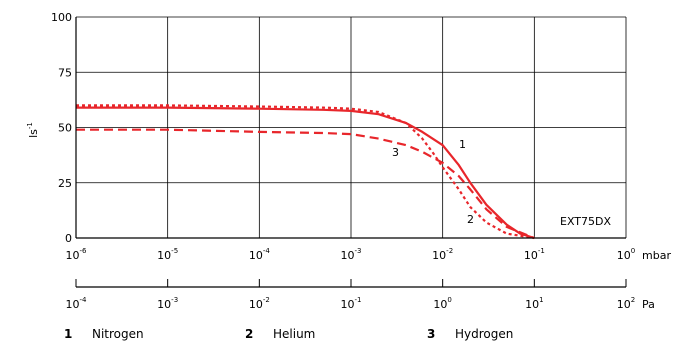 This screenshot has width=683, height=351. I want to click on x-tick-label-text: 10⁰, so click(626, 254).